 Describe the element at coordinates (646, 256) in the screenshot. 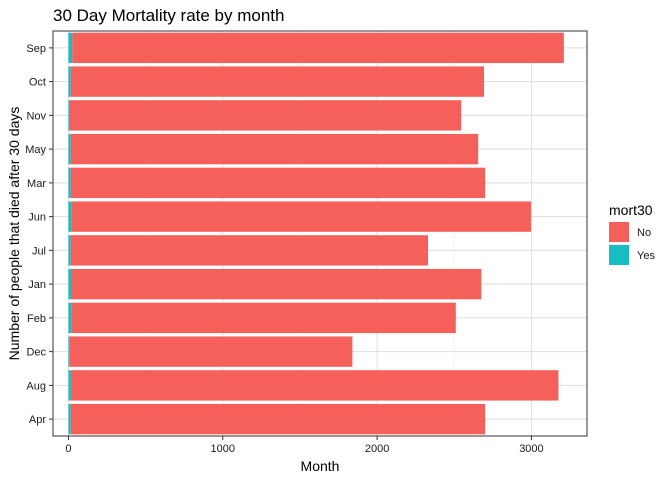

I see `legend-label-yes: Yes` at that location.